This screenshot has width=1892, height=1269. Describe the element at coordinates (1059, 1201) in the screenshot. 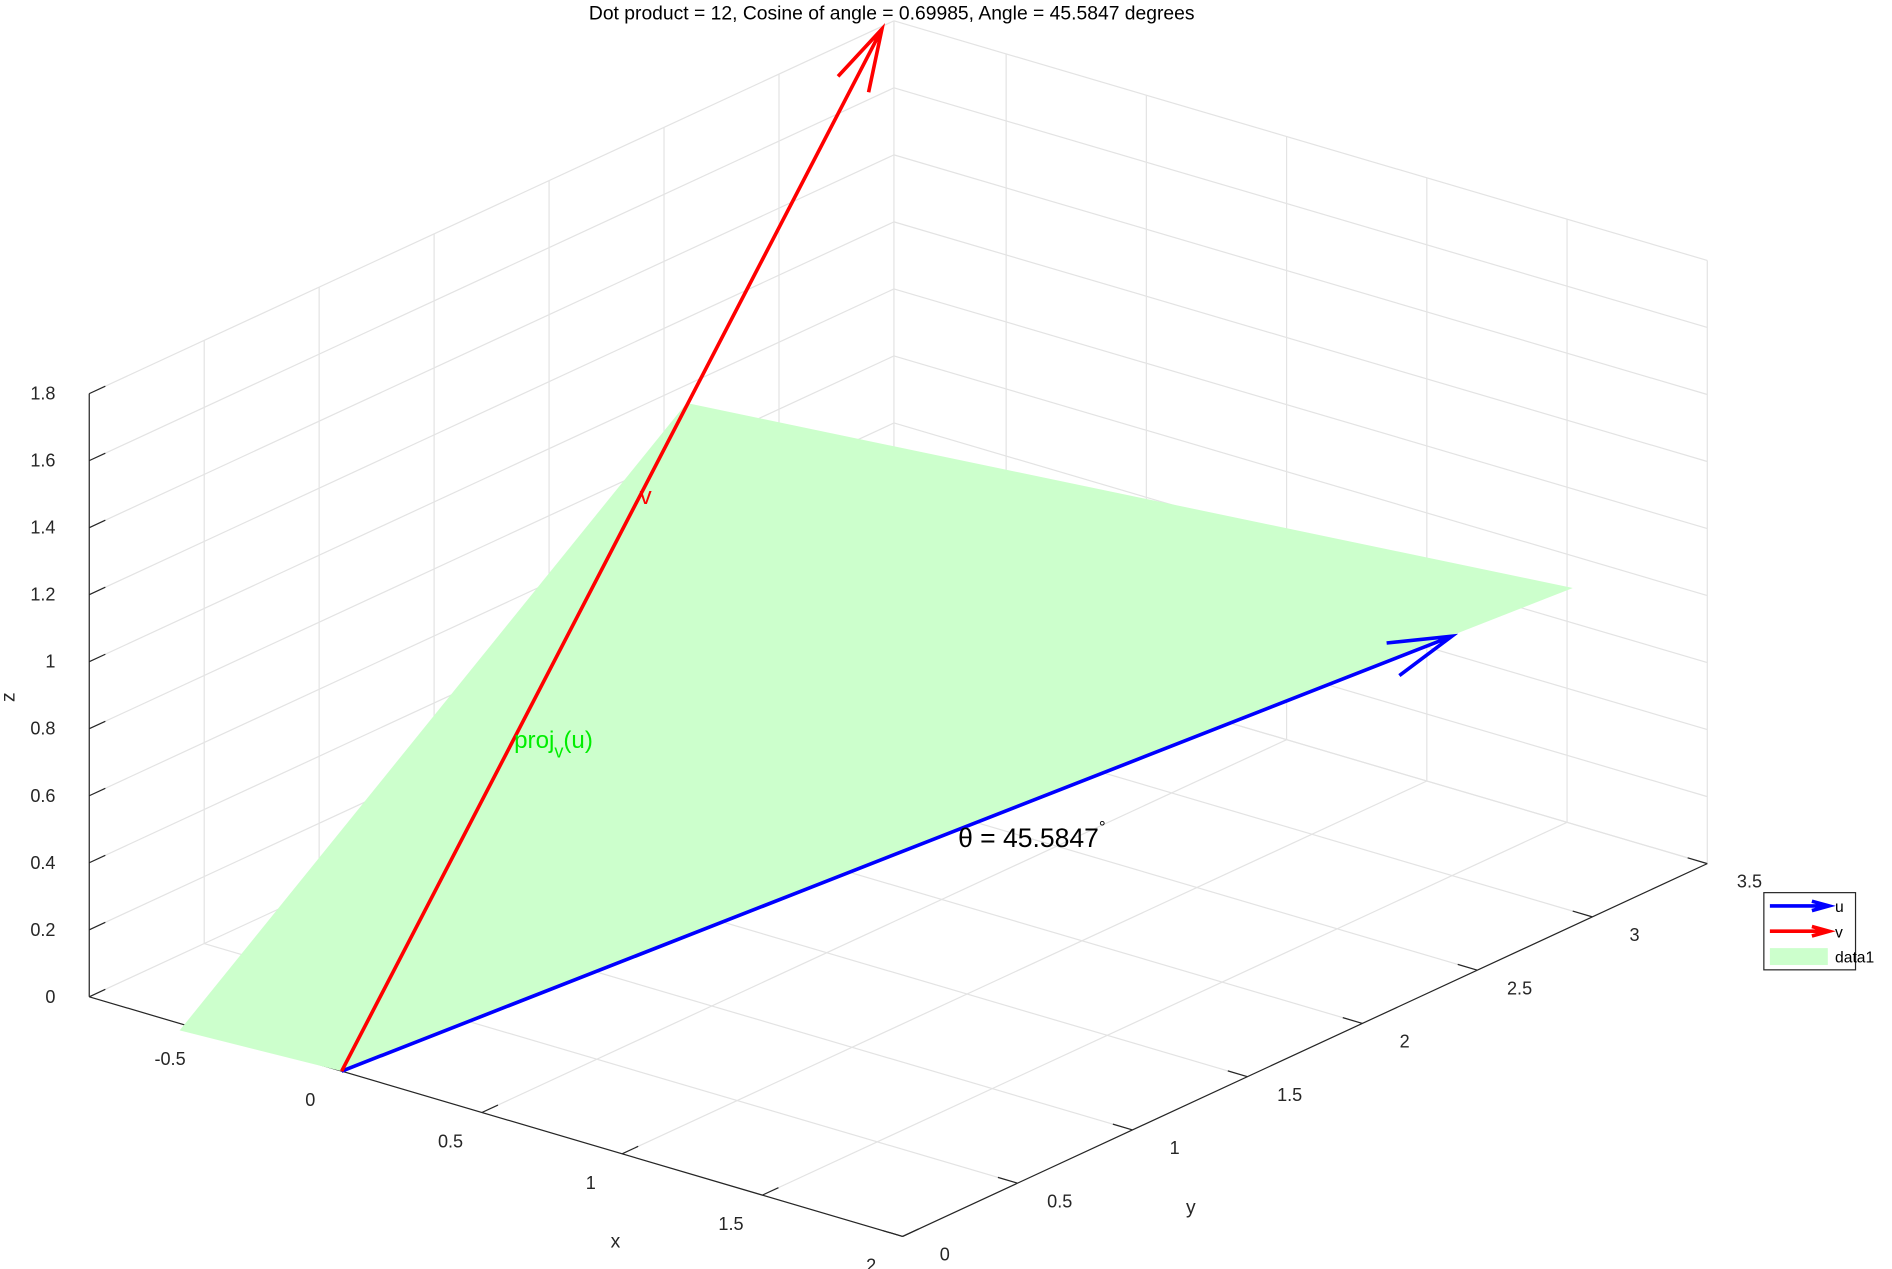

I see `y-tick-label: 0.5` at that location.